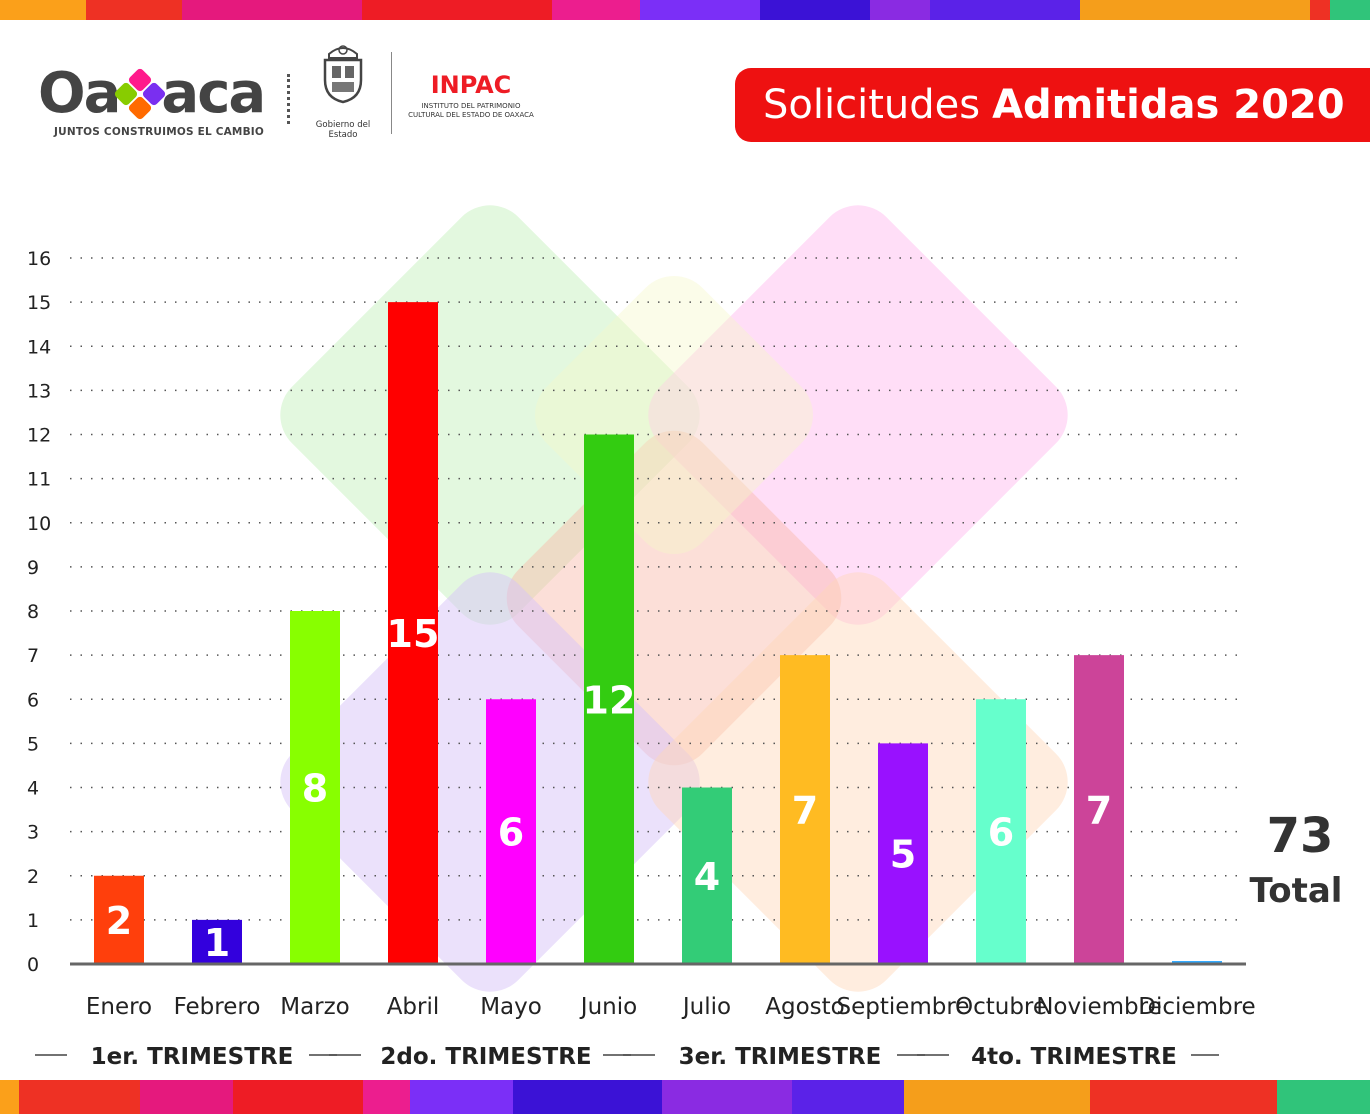  What do you see at coordinates (39, 259) in the screenshot?
I see `y-tick-label: 16` at bounding box center [39, 259].